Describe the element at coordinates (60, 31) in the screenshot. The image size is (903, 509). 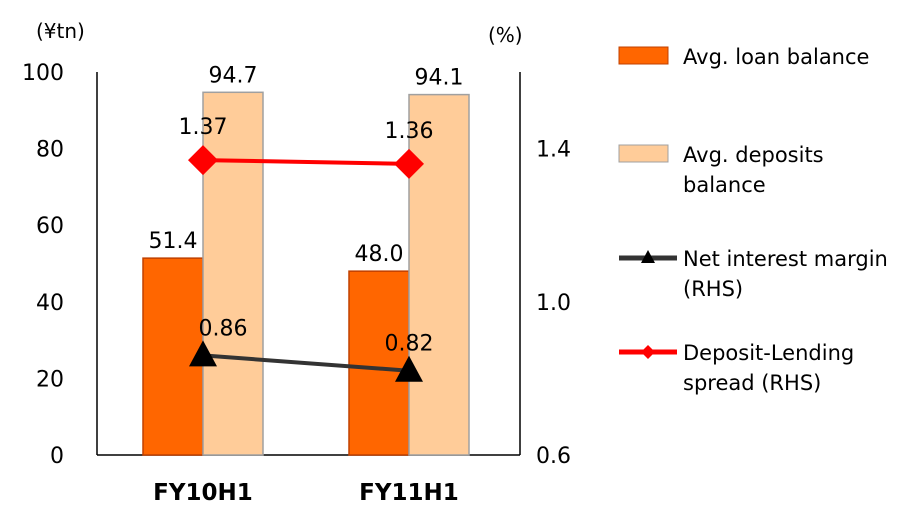
I see `left-axis-unit: (¥tn)` at that location.